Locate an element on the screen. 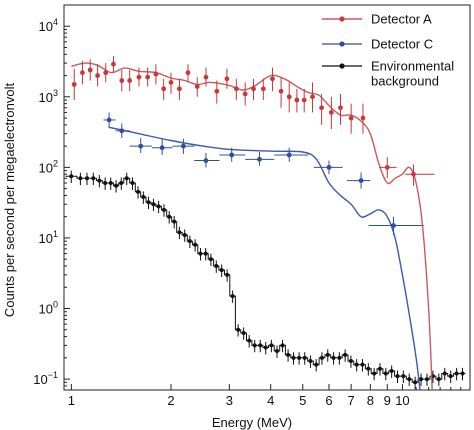 Image resolution: width=474 pixels, height=430 pixels. x-tick-label: 8 is located at coordinates (370, 400).